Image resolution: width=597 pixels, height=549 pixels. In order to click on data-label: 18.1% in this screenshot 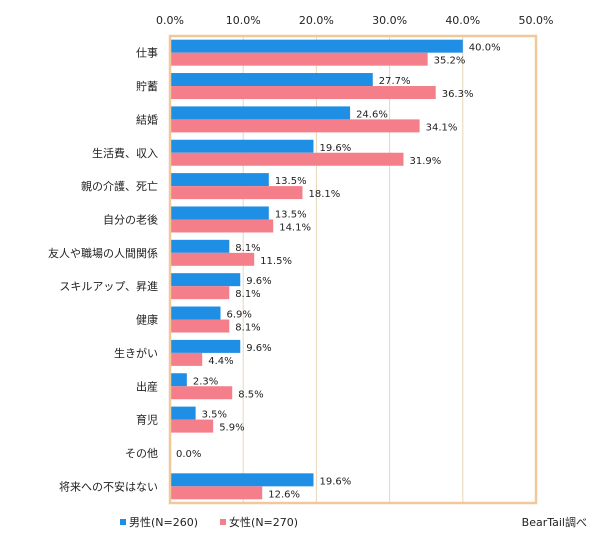, I will do `click(324, 194)`.